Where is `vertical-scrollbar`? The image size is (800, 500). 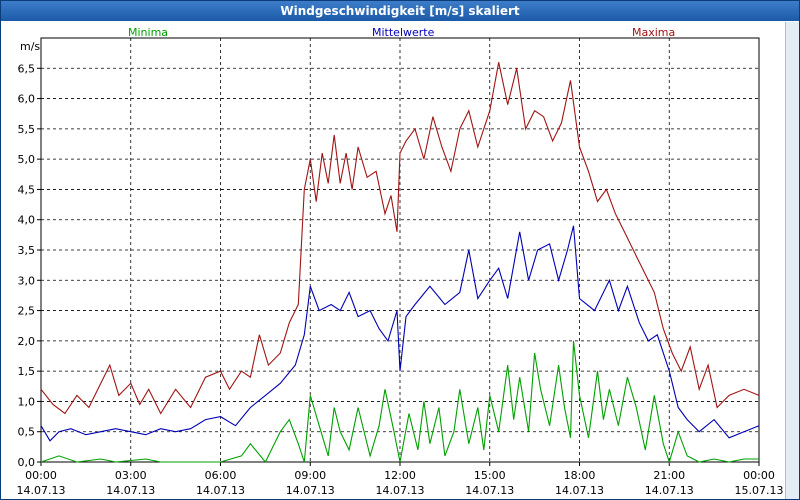
vertical-scrollbar is located at coordinates (792, 260).